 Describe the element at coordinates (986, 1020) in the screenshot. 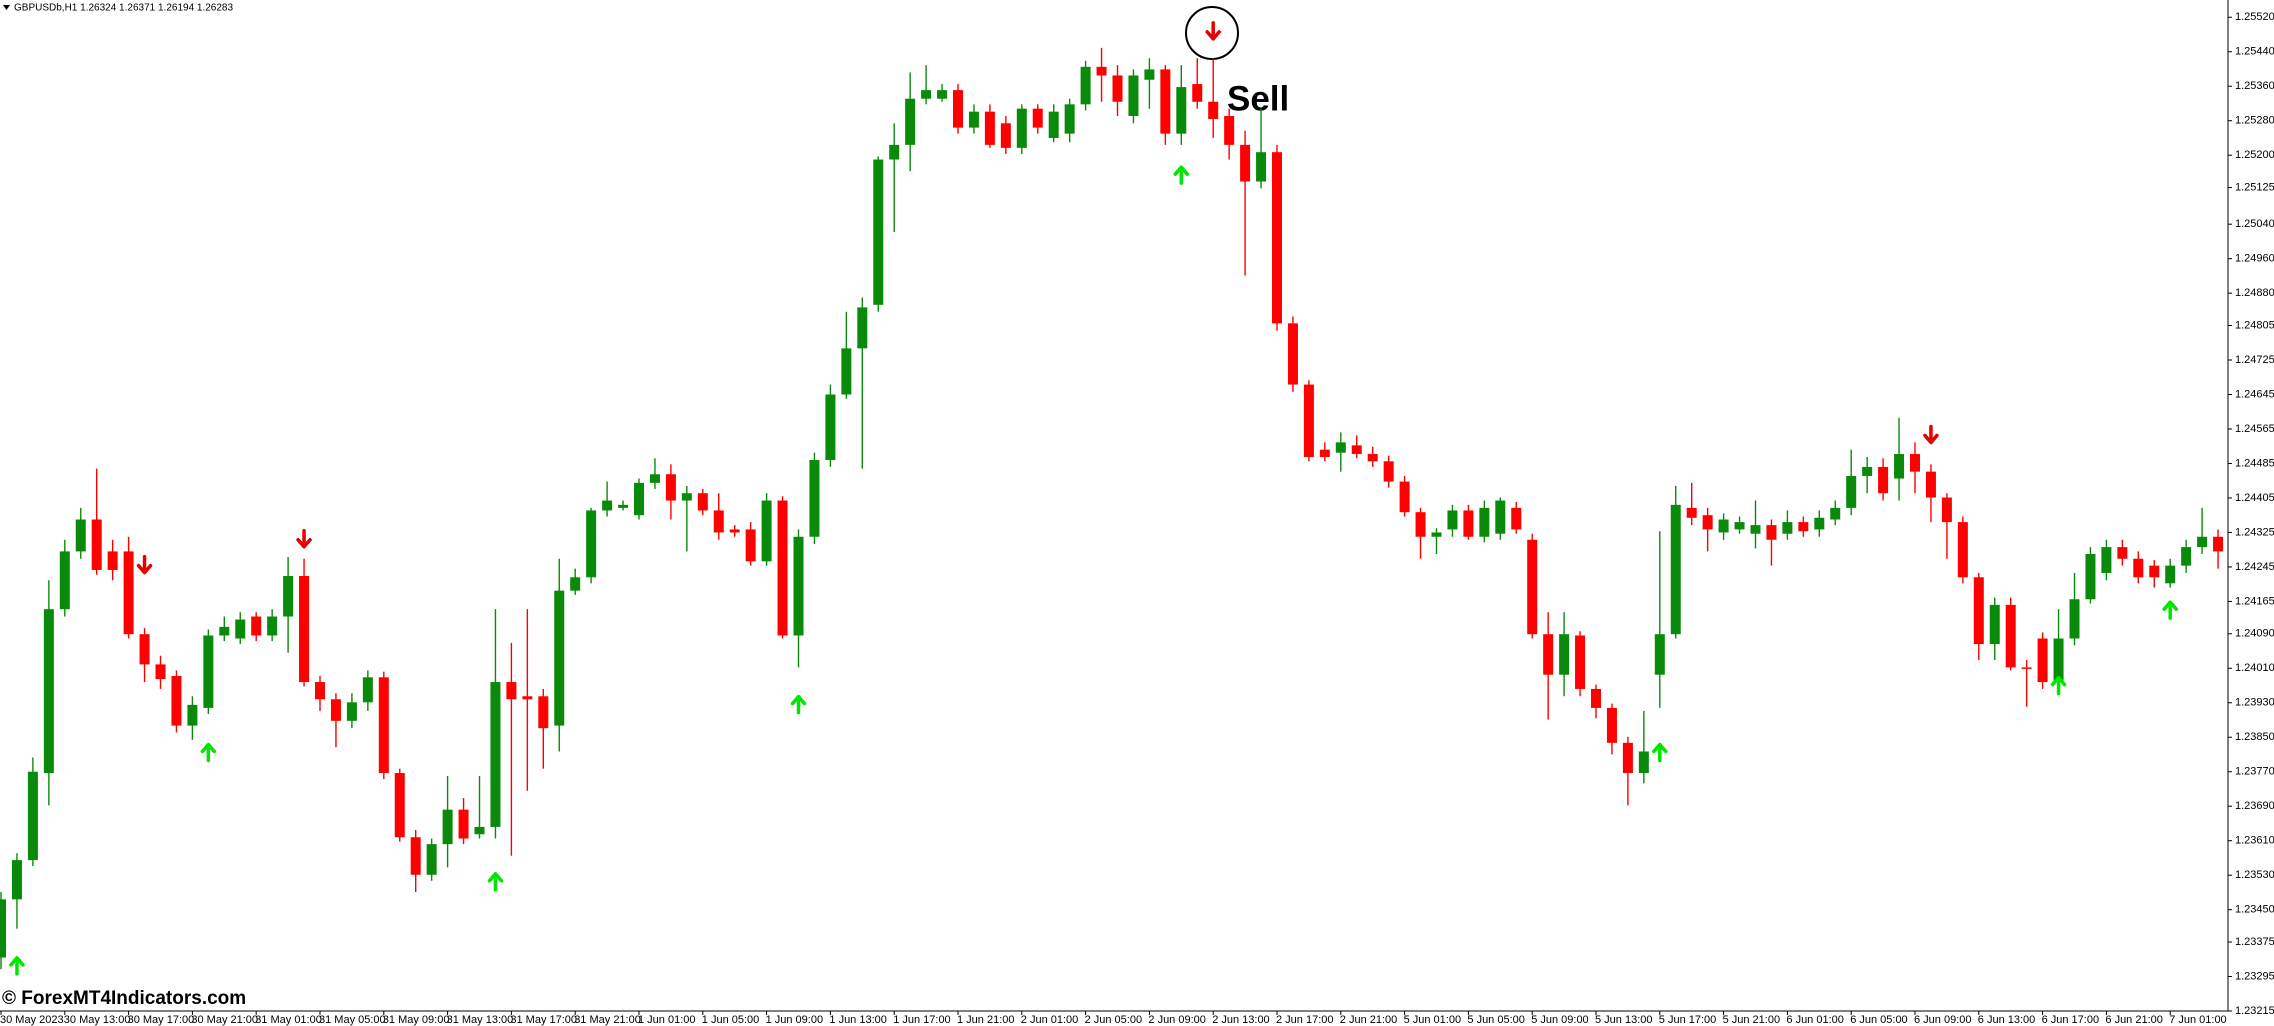

I see `x-tick-label: 1 Jun 21:00` at that location.